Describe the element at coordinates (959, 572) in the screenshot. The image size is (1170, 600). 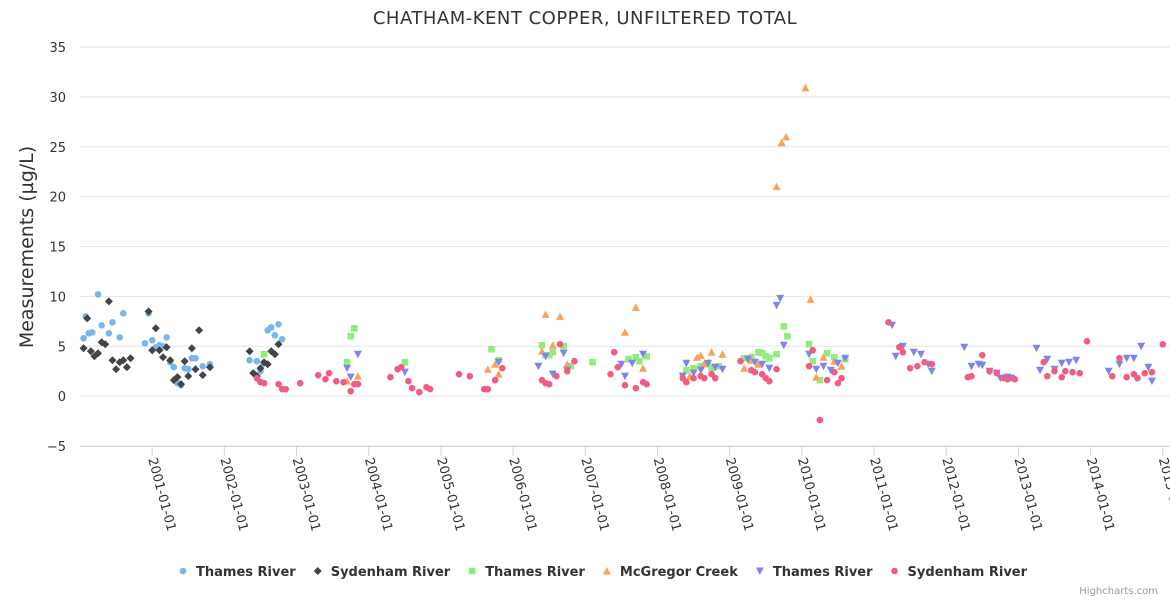
I see `legend-item: Sydenham River` at that location.